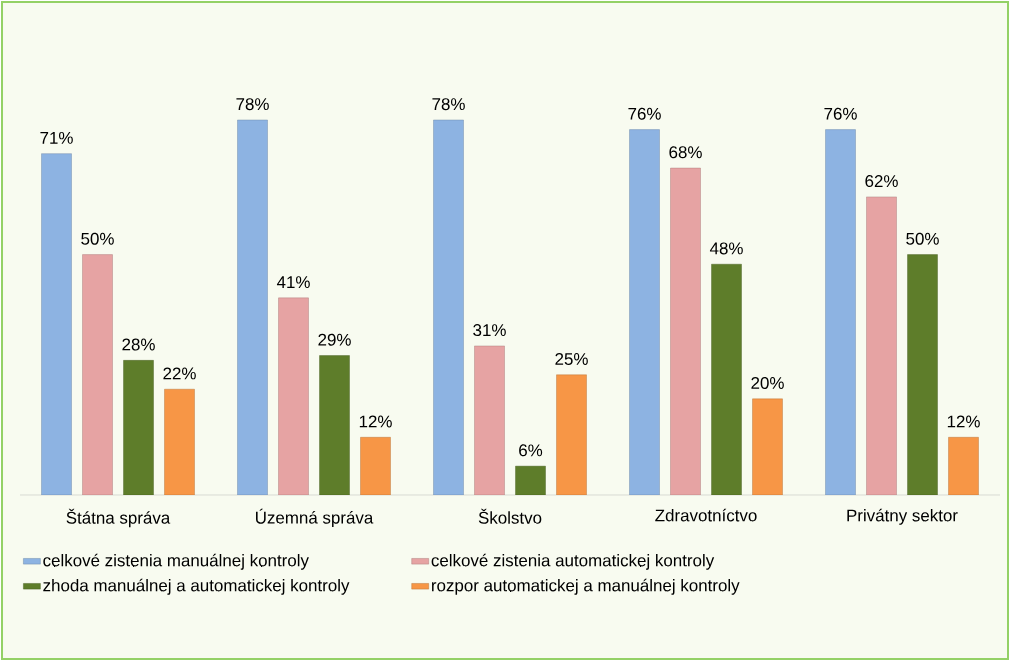 The width and height of the screenshot is (1010, 661). I want to click on x-tick-label: Zdravotníctvo, so click(706, 515).